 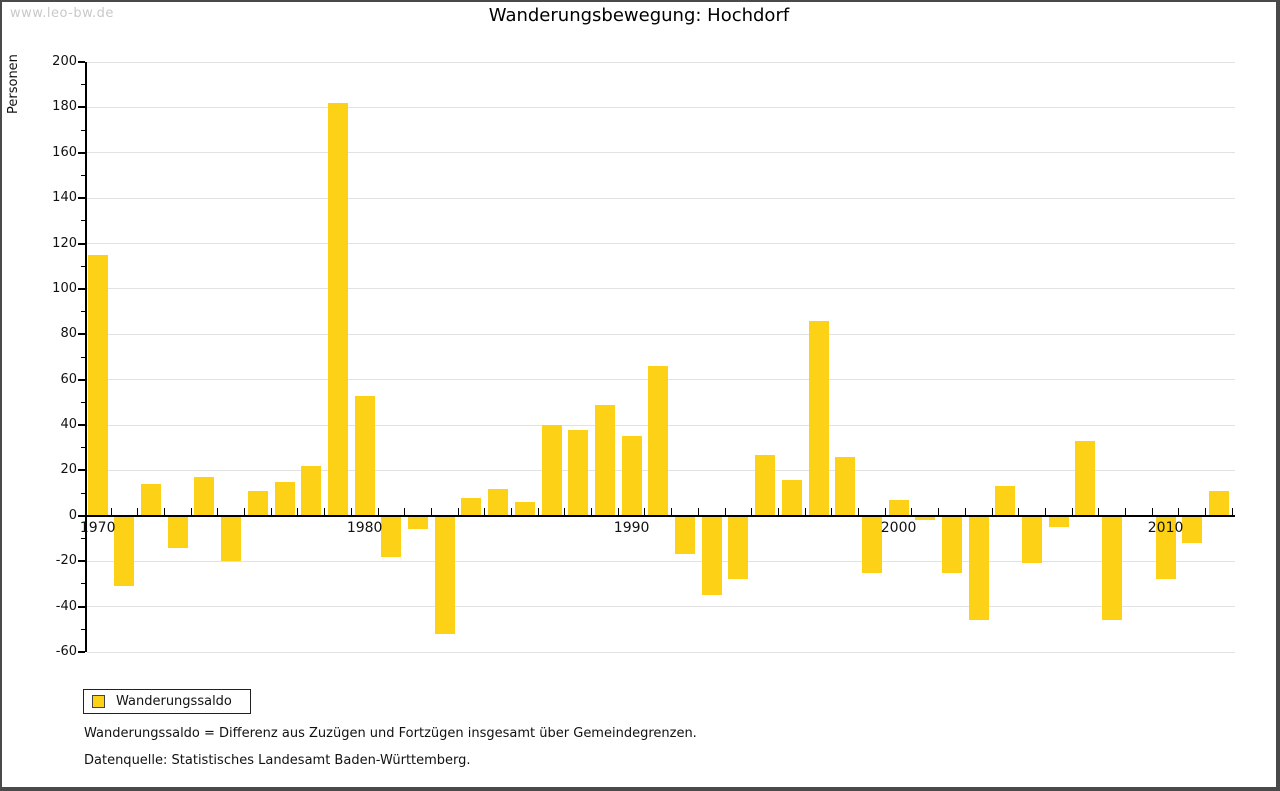 What do you see at coordinates (1165, 527) in the screenshot?
I see `x-tick-label: 2010` at bounding box center [1165, 527].